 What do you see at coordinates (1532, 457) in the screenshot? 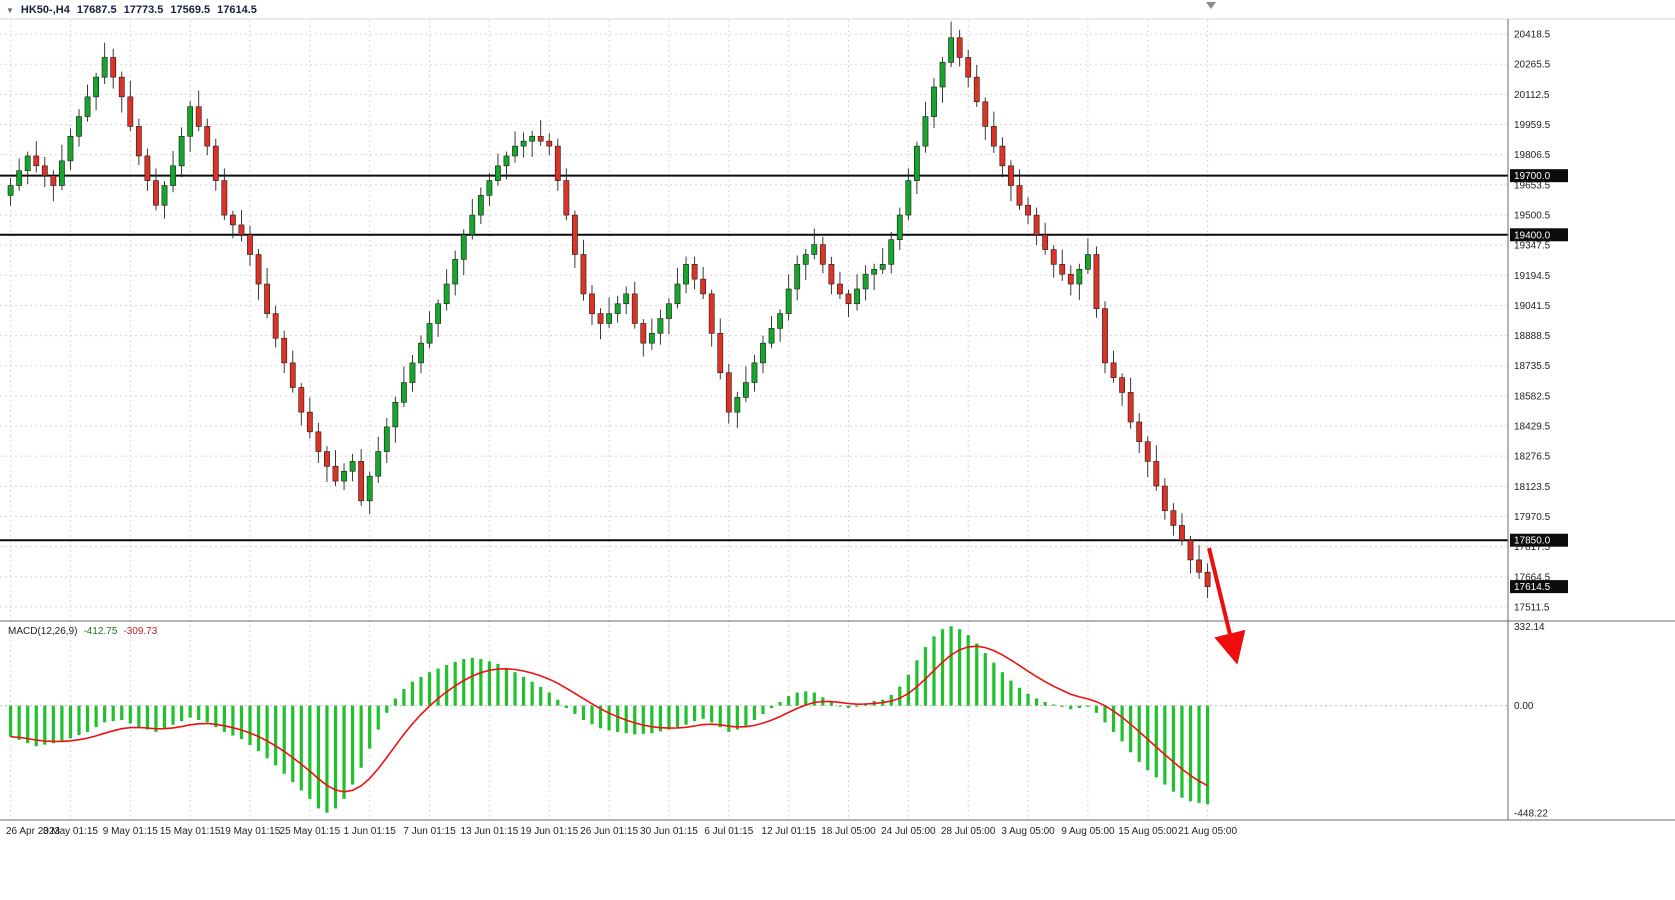
I see `price-axis-label: 18276.5` at bounding box center [1532, 457].